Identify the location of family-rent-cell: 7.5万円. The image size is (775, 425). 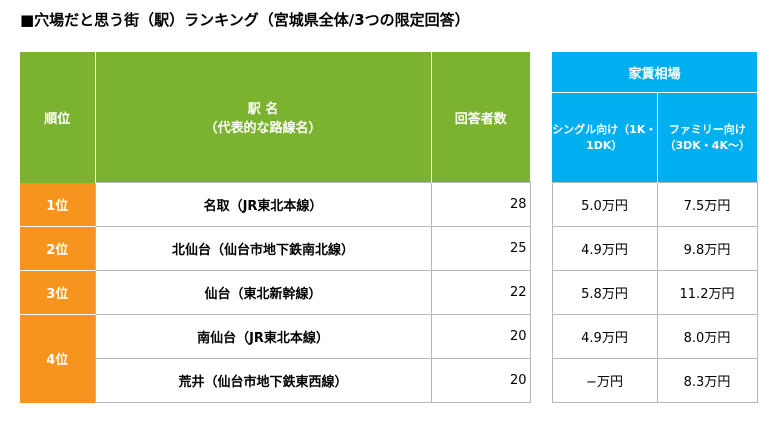
(707, 204).